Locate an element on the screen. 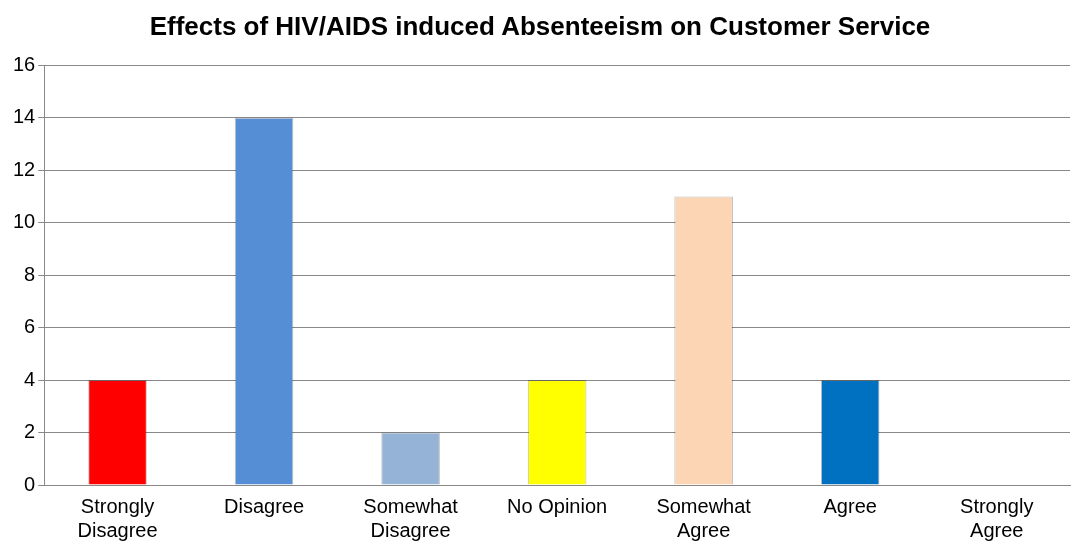  x-tick-label: Somewhat Agree is located at coordinates (704, 517).